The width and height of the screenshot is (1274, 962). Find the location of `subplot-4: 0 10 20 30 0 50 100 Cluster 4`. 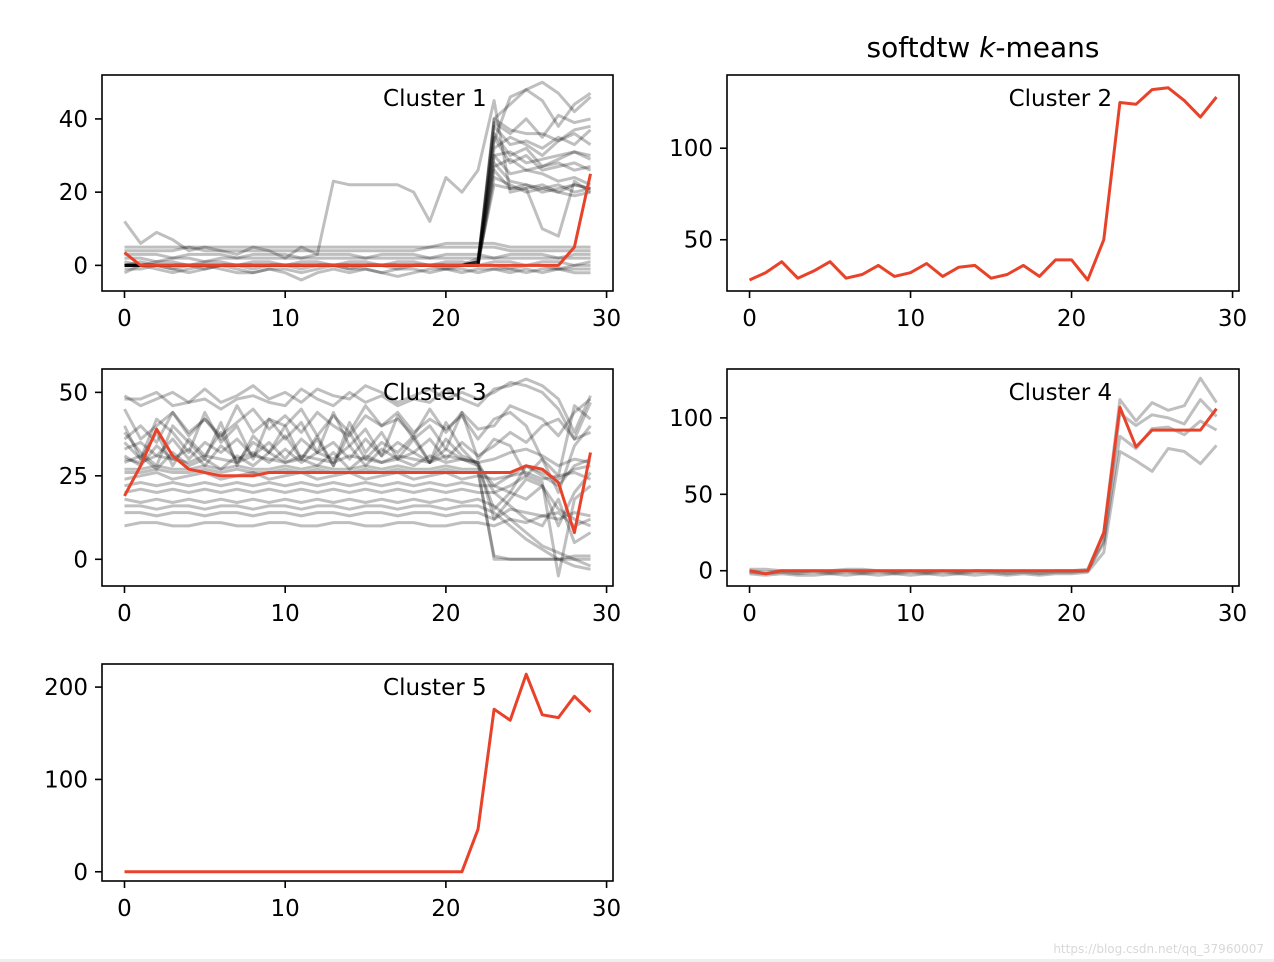

subplot-4: 0 10 20 30 0 50 100 Cluster 4 is located at coordinates (958, 497).